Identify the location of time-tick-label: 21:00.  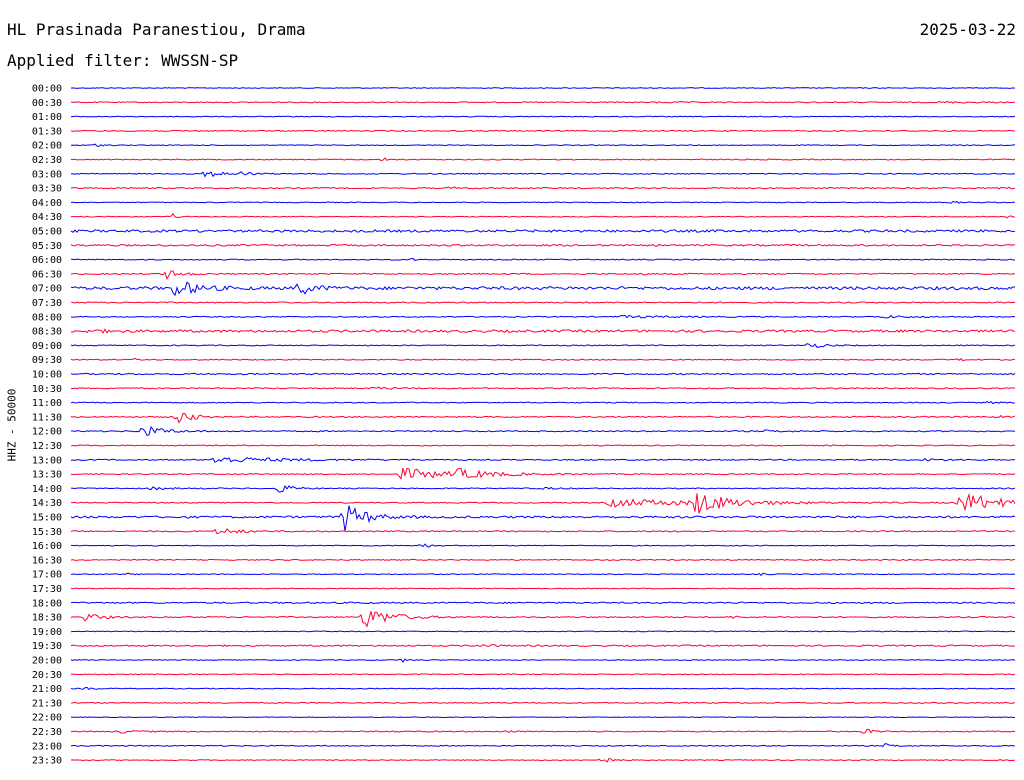
(47, 689).